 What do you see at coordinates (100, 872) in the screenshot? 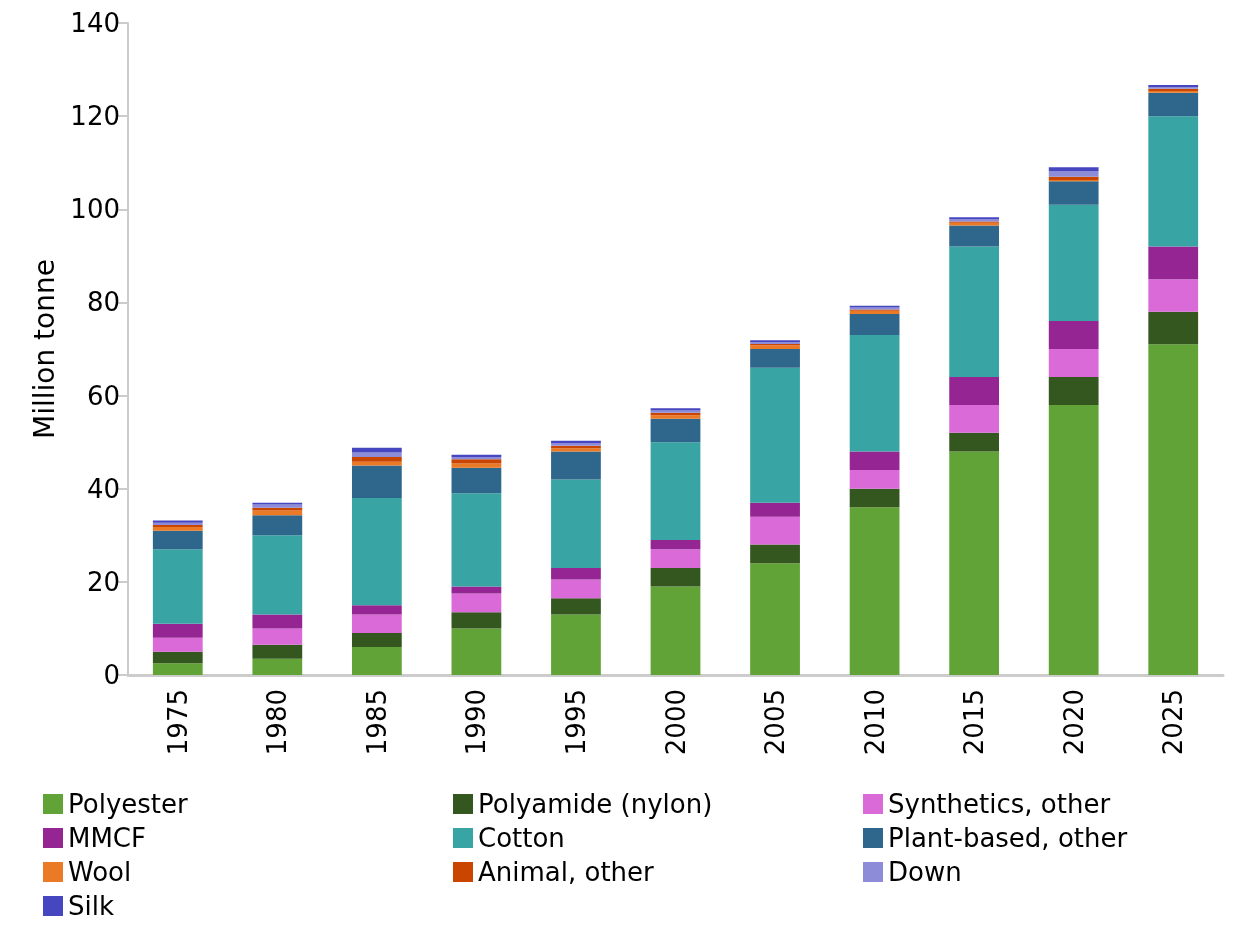
I see `legend-label: Wool` at bounding box center [100, 872].